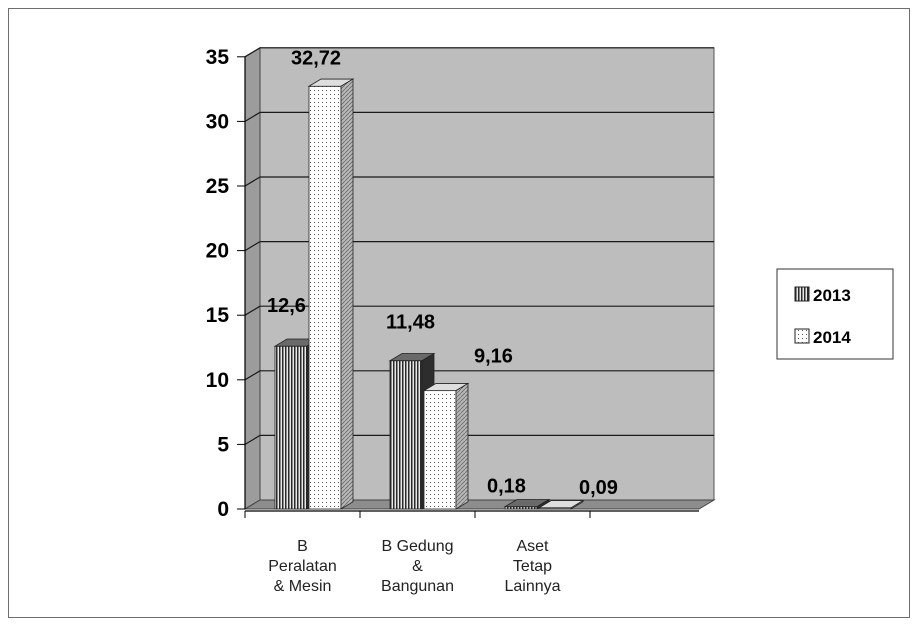 The image size is (918, 626). Describe the element at coordinates (223, 444) in the screenshot. I see `y-tick-label: 5` at that location.